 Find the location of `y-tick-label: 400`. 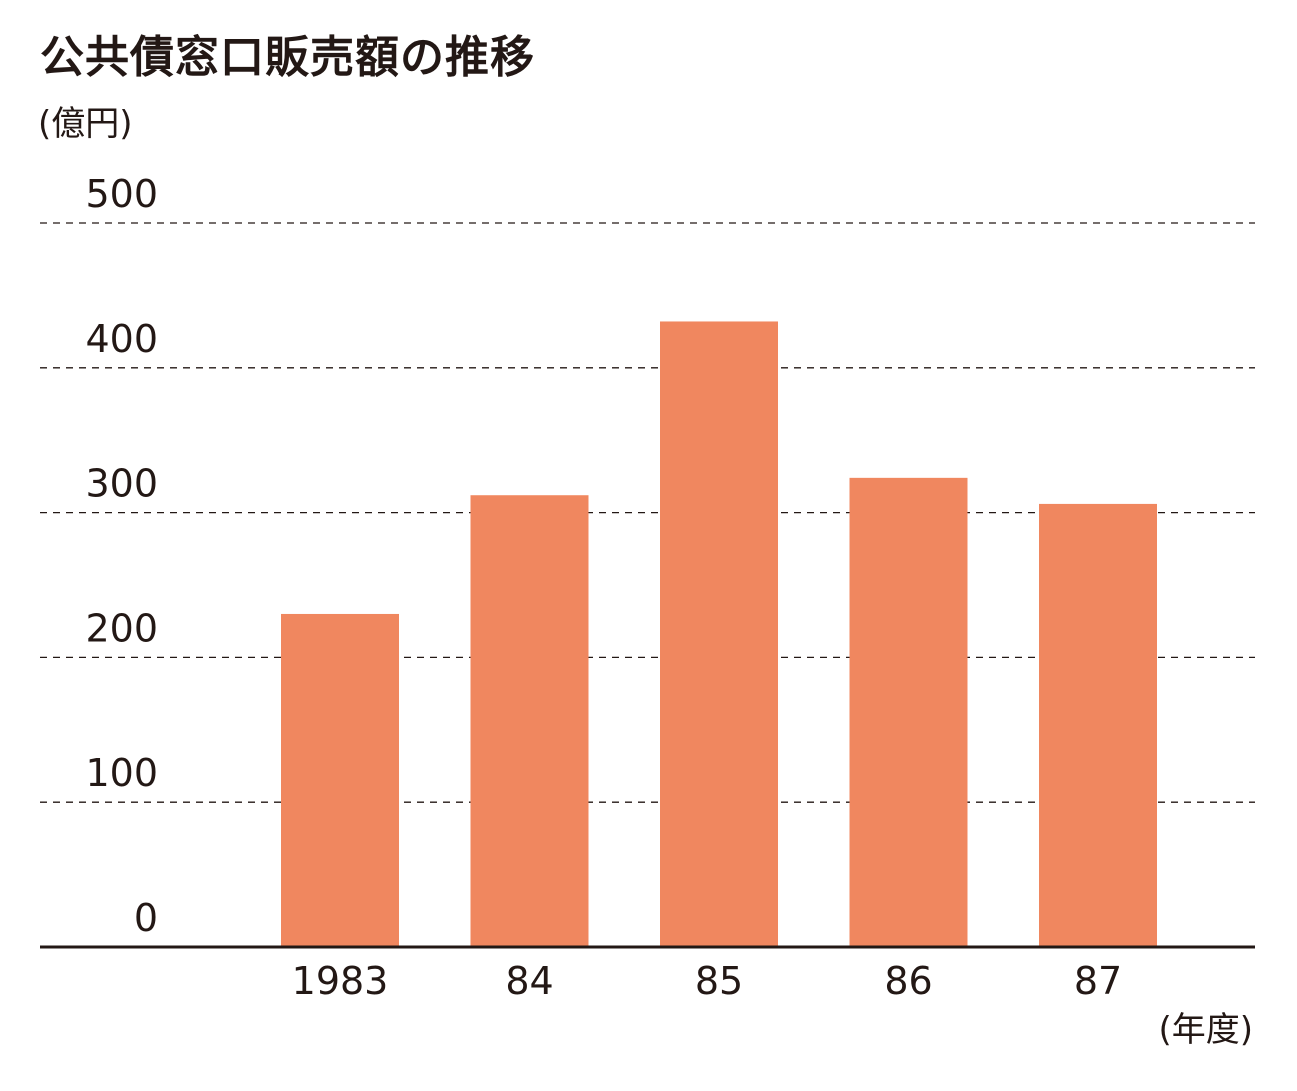

y-tick-label: 400 is located at coordinates (121, 339).